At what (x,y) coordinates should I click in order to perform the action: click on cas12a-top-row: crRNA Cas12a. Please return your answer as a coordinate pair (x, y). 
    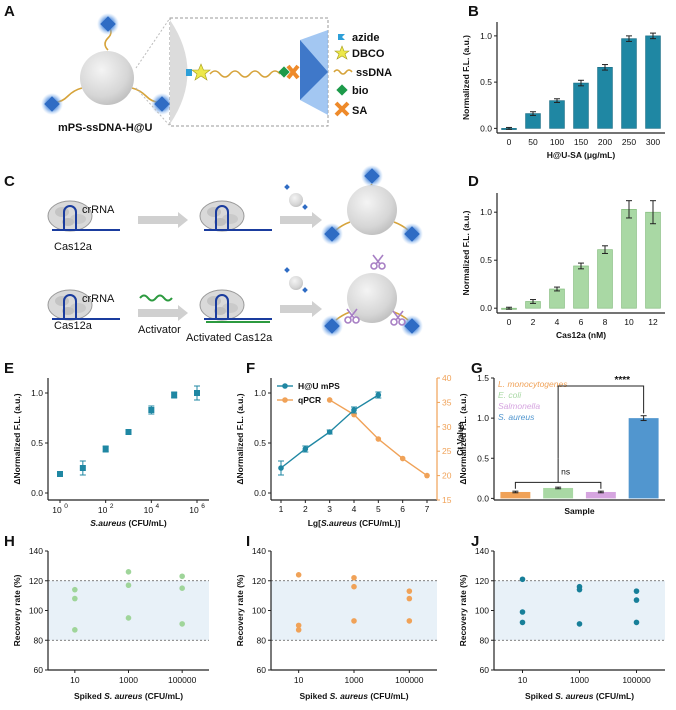
    Looking at the image, I should click on (235, 209).